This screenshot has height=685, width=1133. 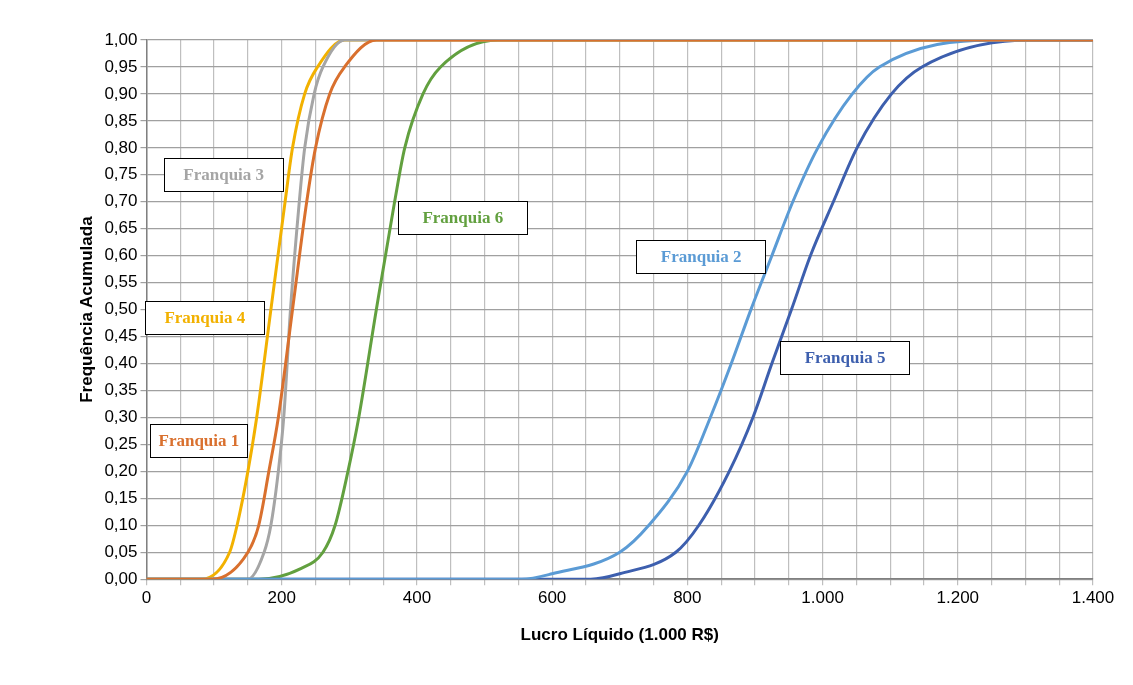 I want to click on x-tick-label: 0, so click(x=146, y=598).